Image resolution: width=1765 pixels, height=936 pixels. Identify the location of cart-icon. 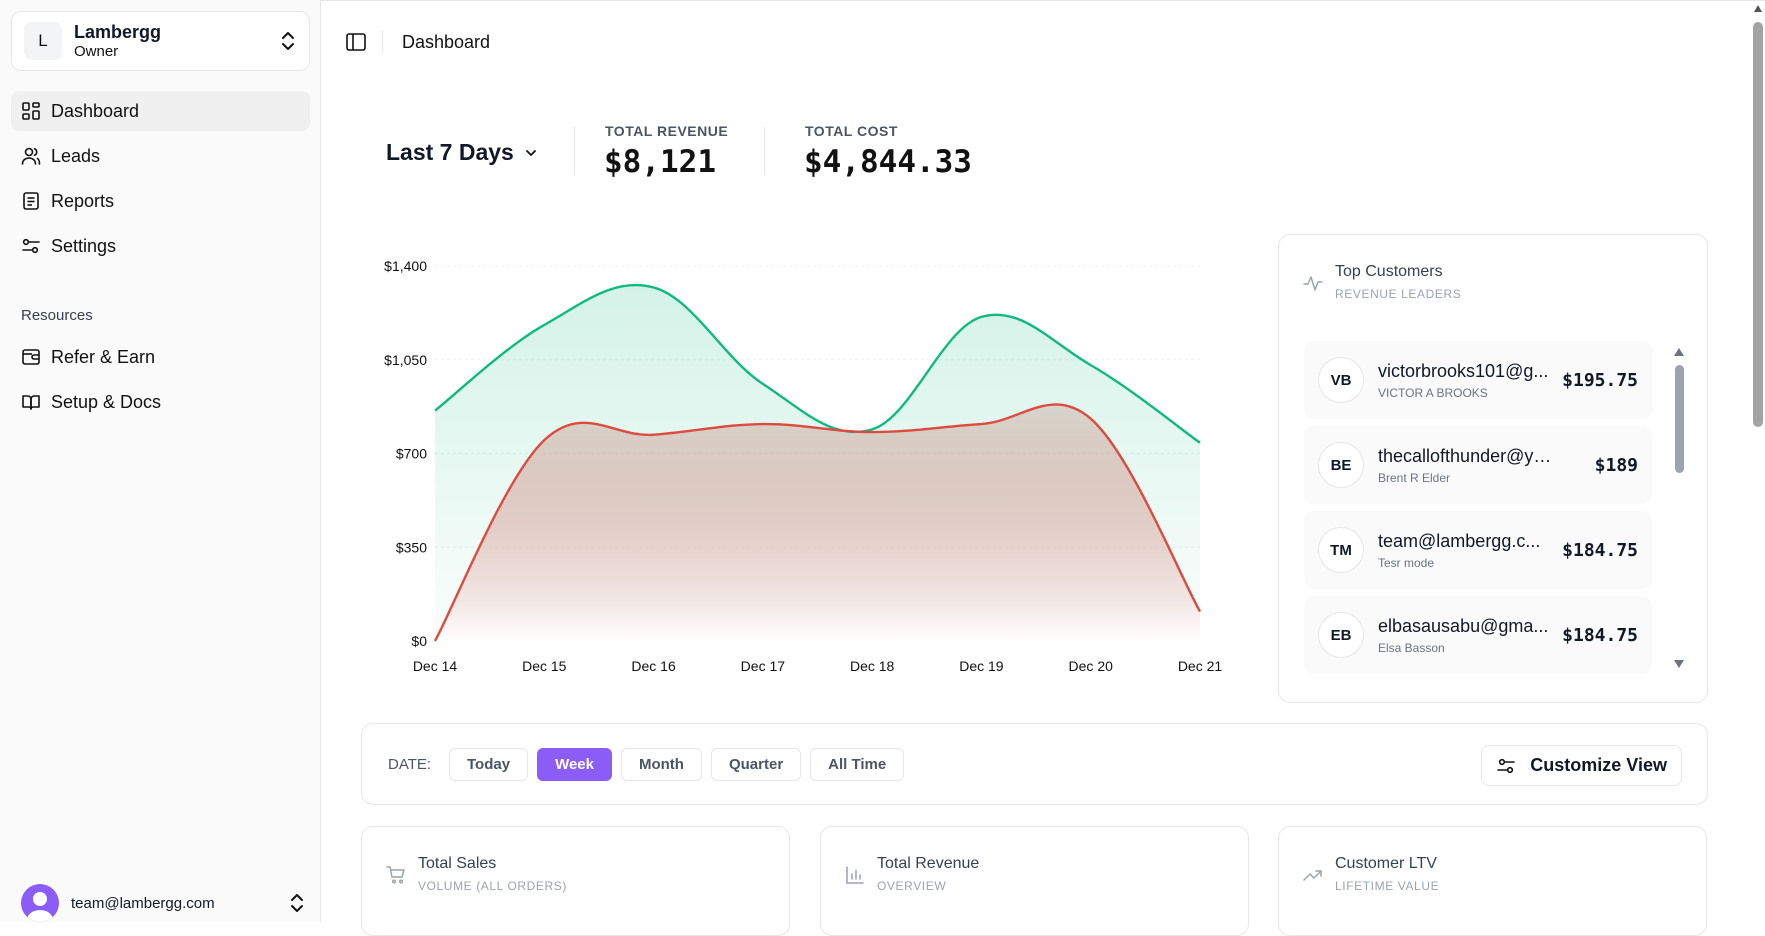
(395, 875).